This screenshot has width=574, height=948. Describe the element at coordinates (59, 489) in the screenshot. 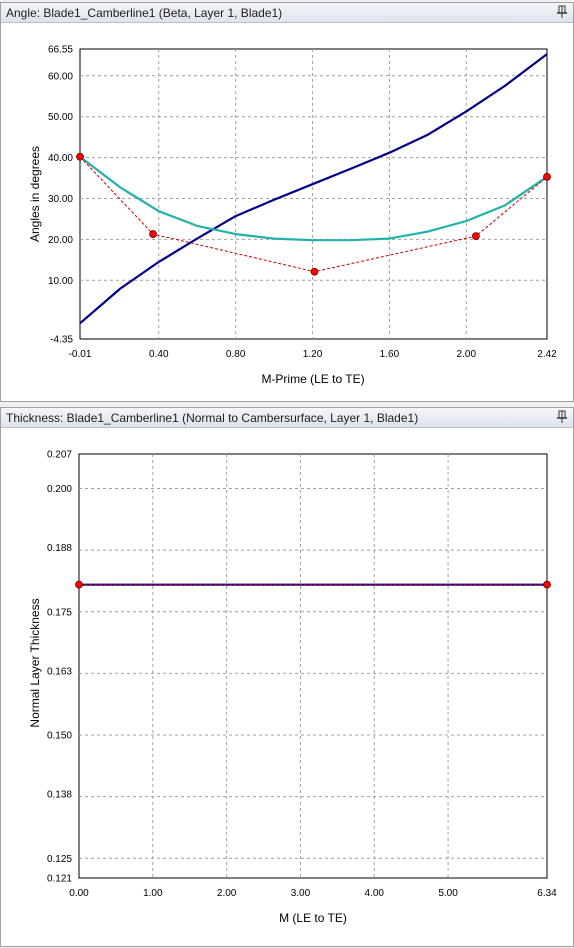

I see `y-tick-label: 0.200` at that location.